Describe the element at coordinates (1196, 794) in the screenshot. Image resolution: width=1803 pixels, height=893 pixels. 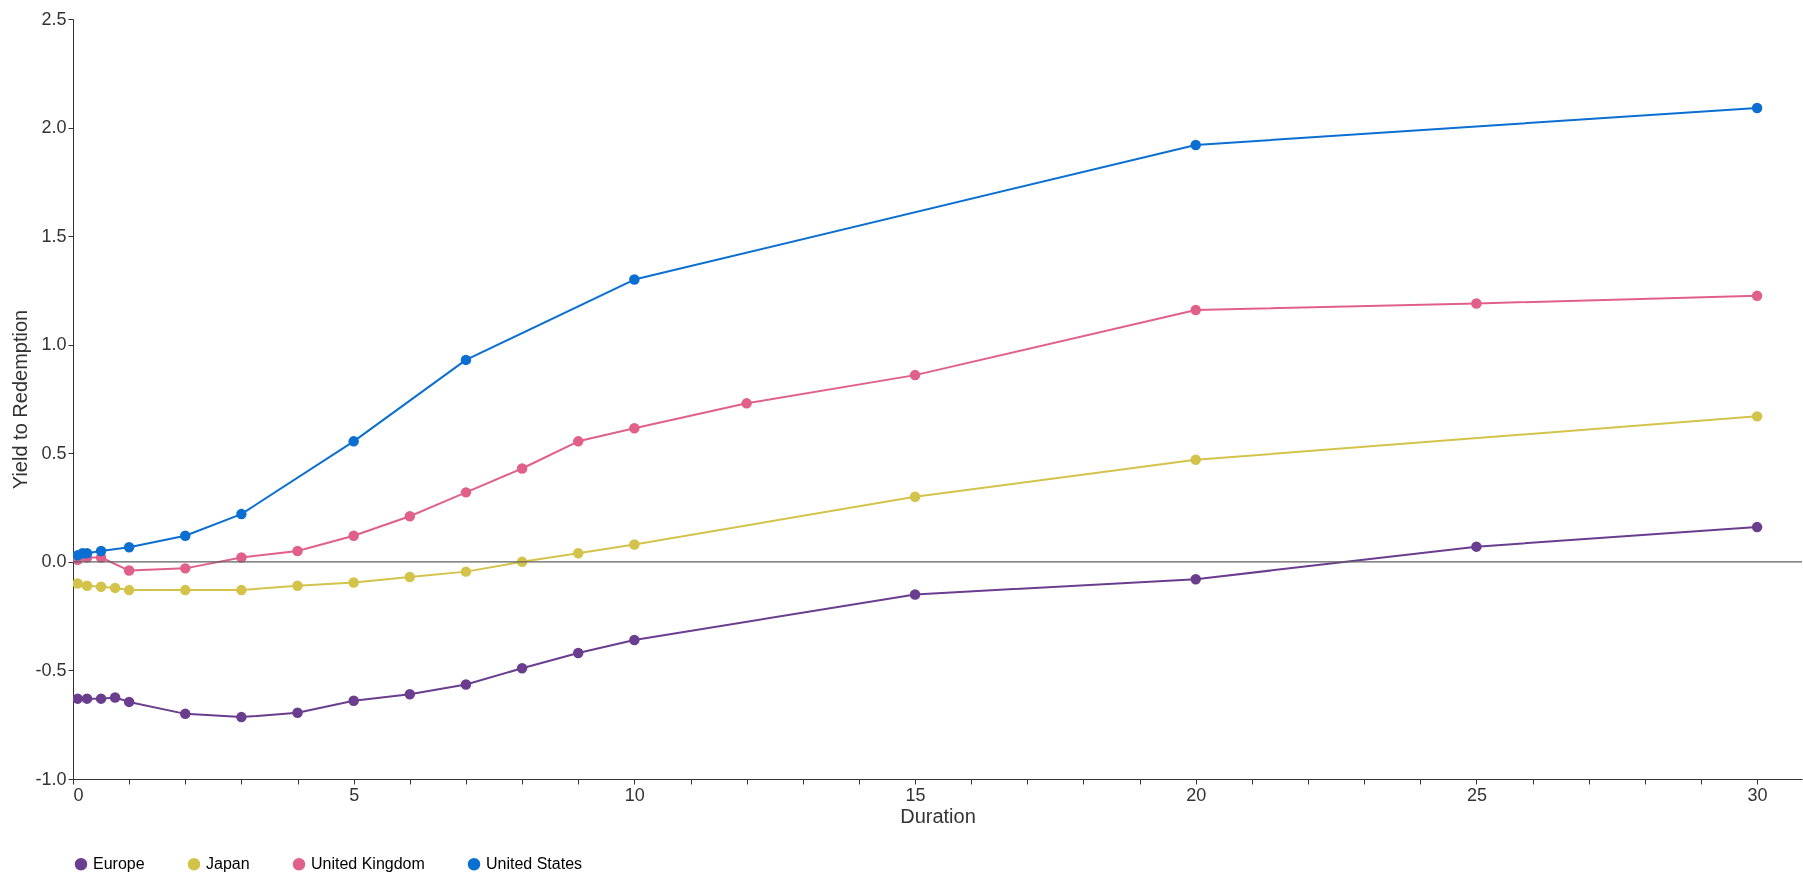
I see `x-tick-label: 20` at that location.